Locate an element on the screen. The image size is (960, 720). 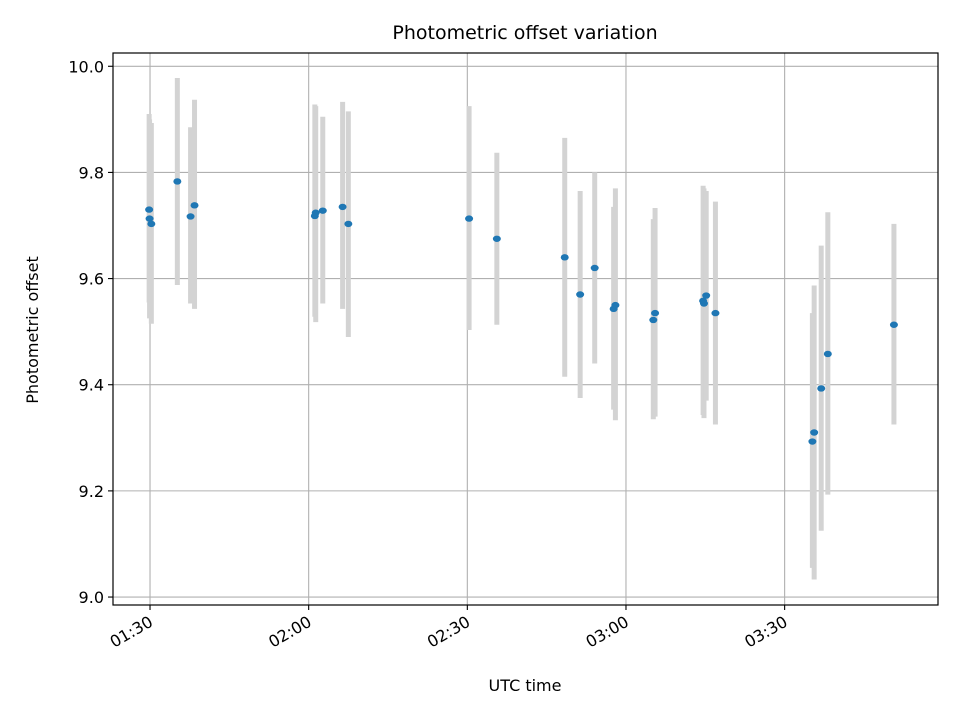
y-axis-label: Photometric offset is located at coordinates (32, 330).